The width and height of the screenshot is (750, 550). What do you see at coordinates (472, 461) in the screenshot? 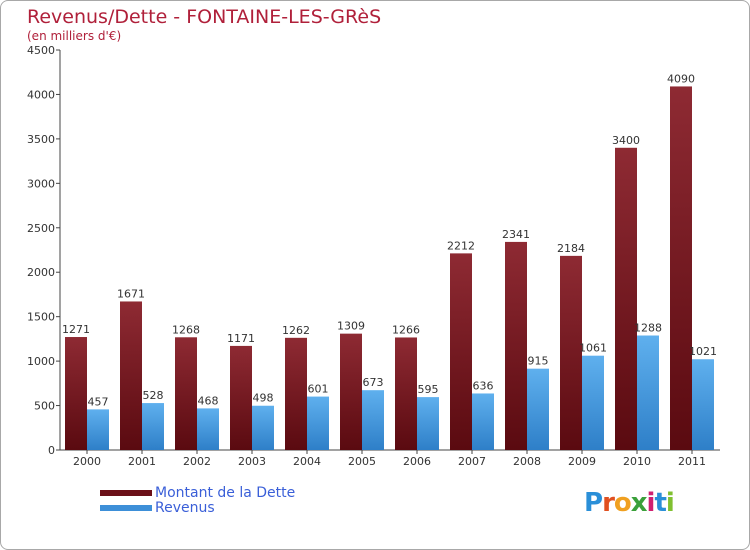
I see `x-tick-label: 2007` at bounding box center [472, 461].